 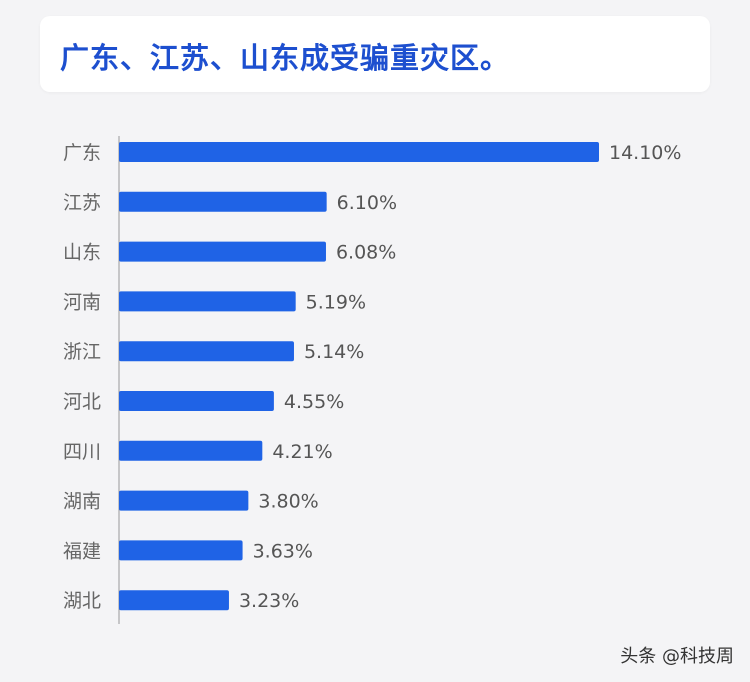 What do you see at coordinates (302, 452) in the screenshot?
I see `value-label: 4.21%` at bounding box center [302, 452].